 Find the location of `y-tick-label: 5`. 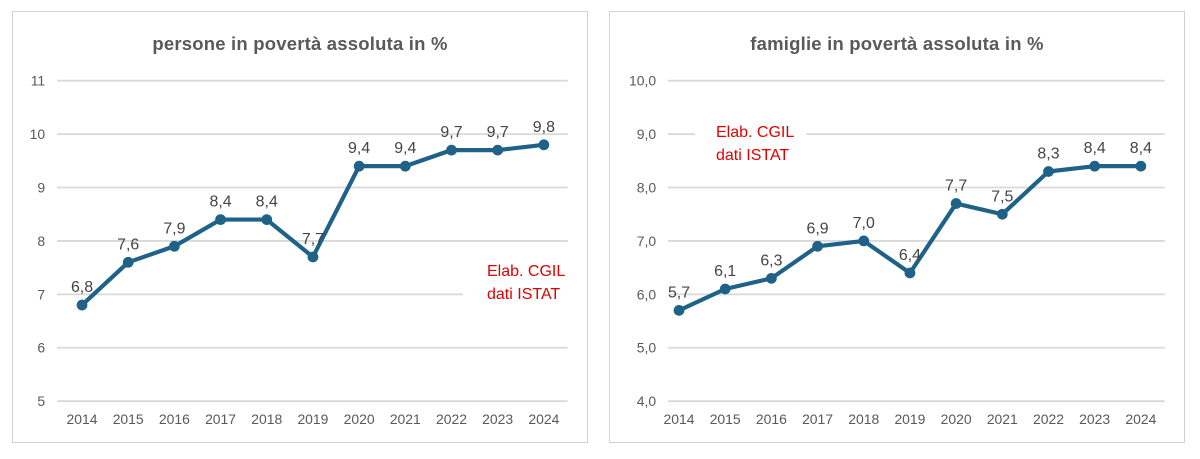

y-tick-label: 5 is located at coordinates (41, 401).